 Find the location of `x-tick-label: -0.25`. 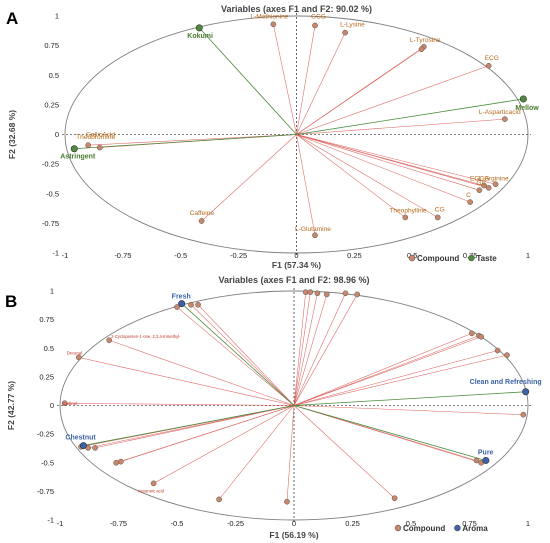

x-tick-label: -0.25 is located at coordinates (235, 523).